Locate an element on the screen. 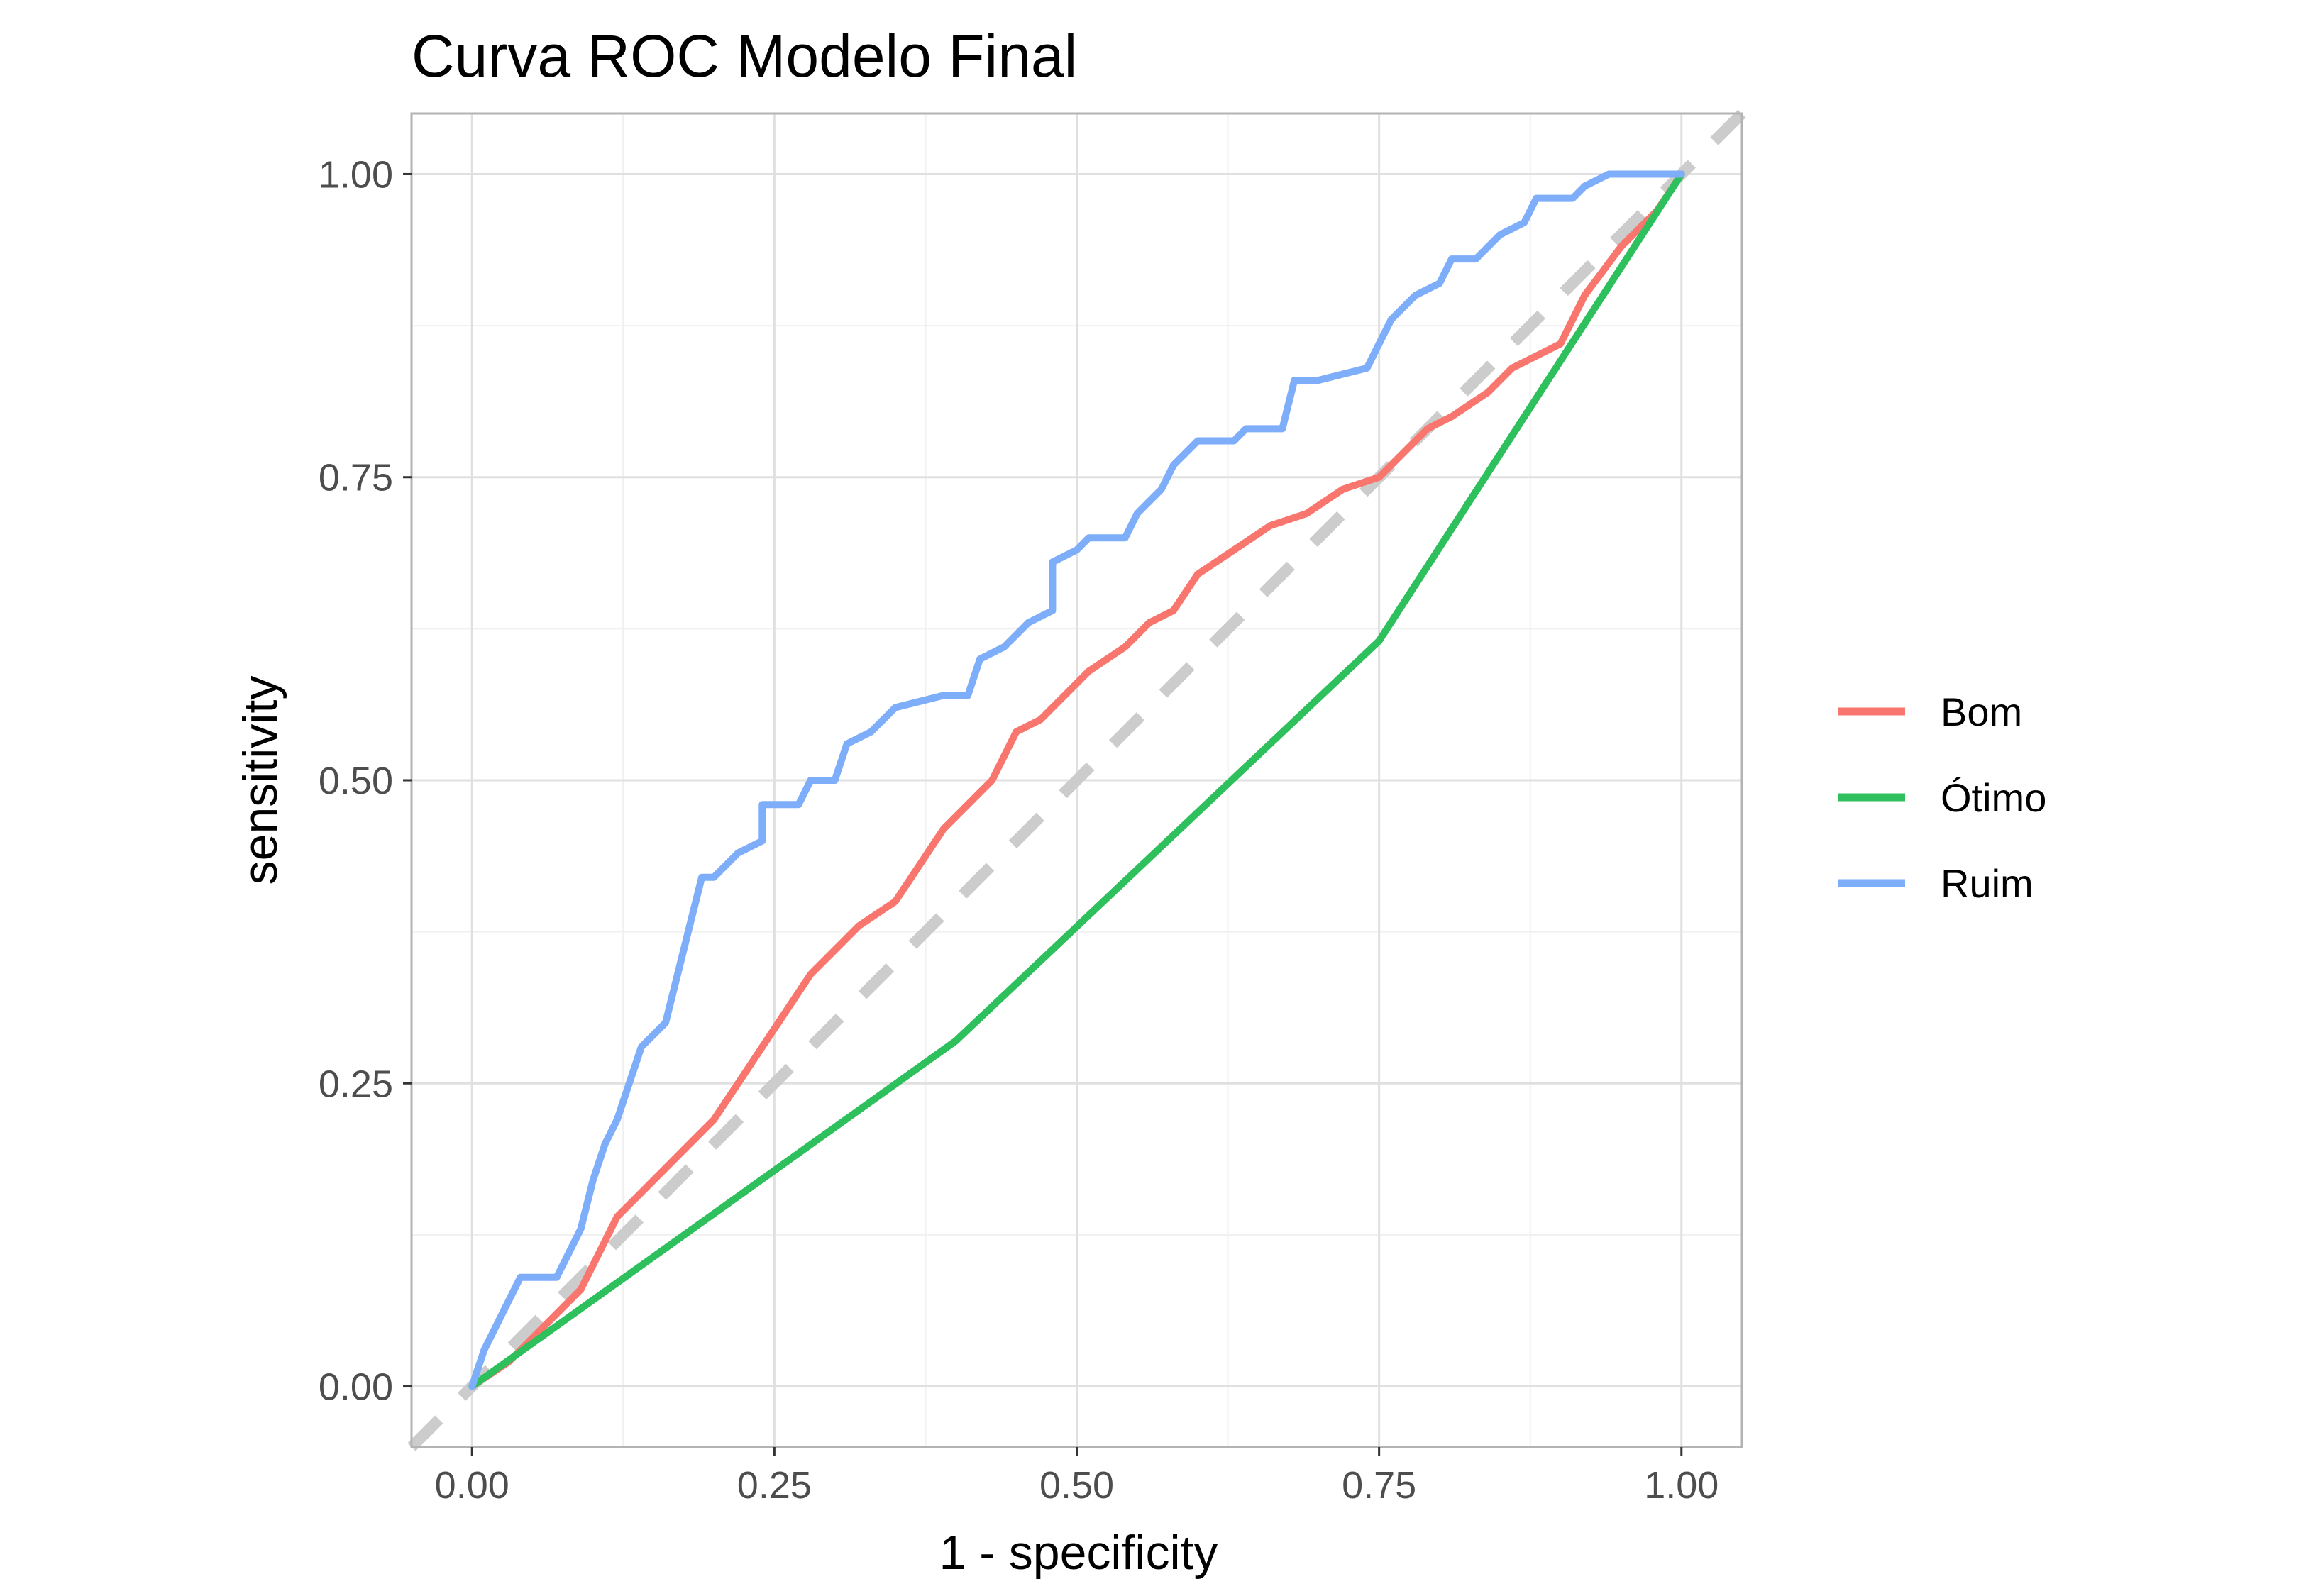 The image size is (2306, 1596). y-tick-label: 0.25 is located at coordinates (356, 1084).